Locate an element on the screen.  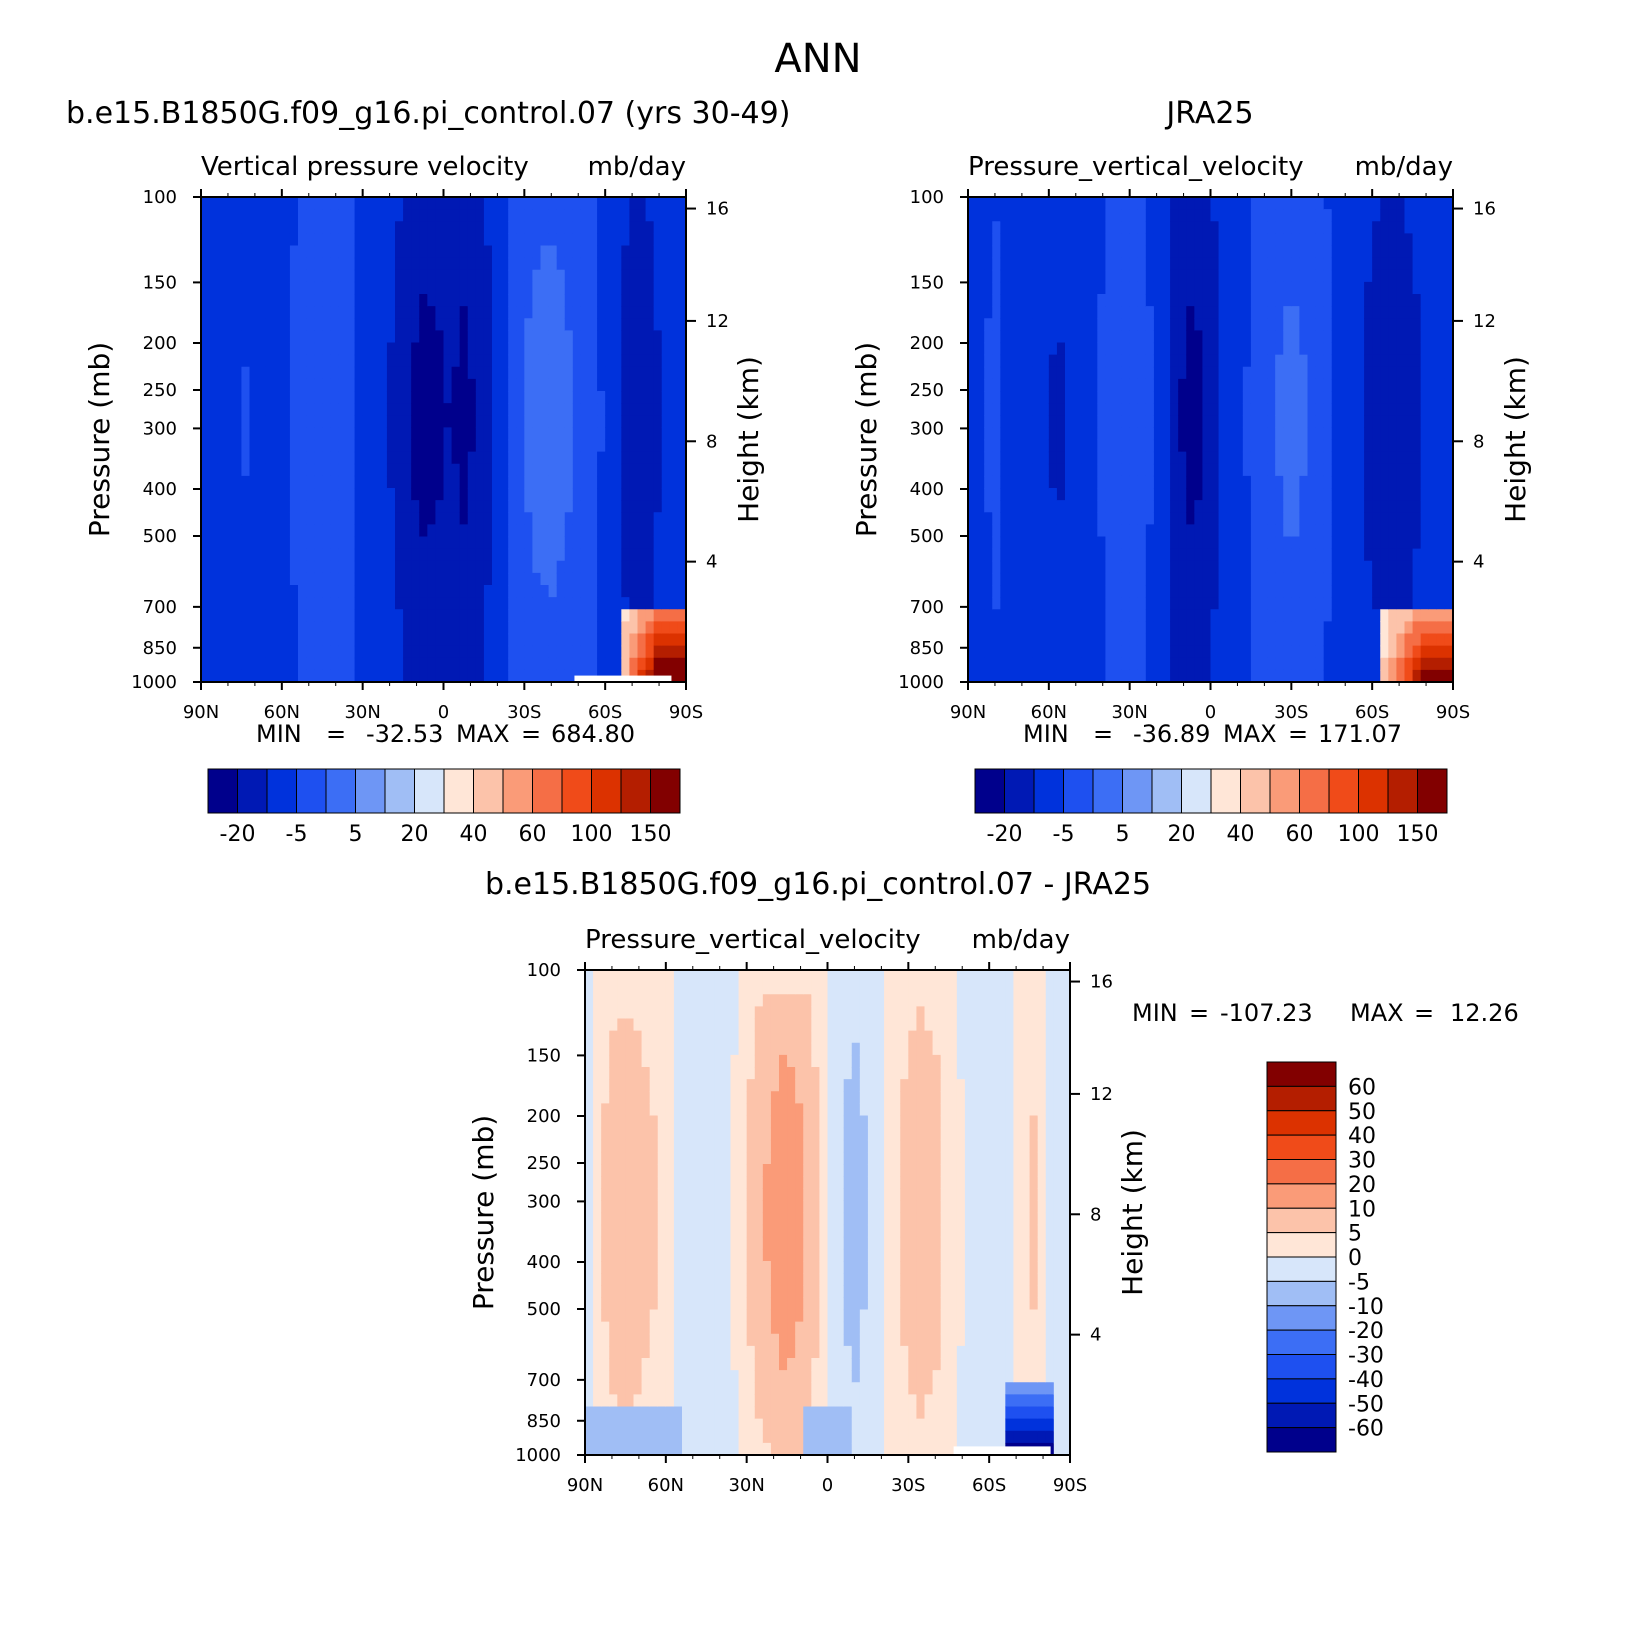
colorbar-label: 40 is located at coordinates (474, 834).